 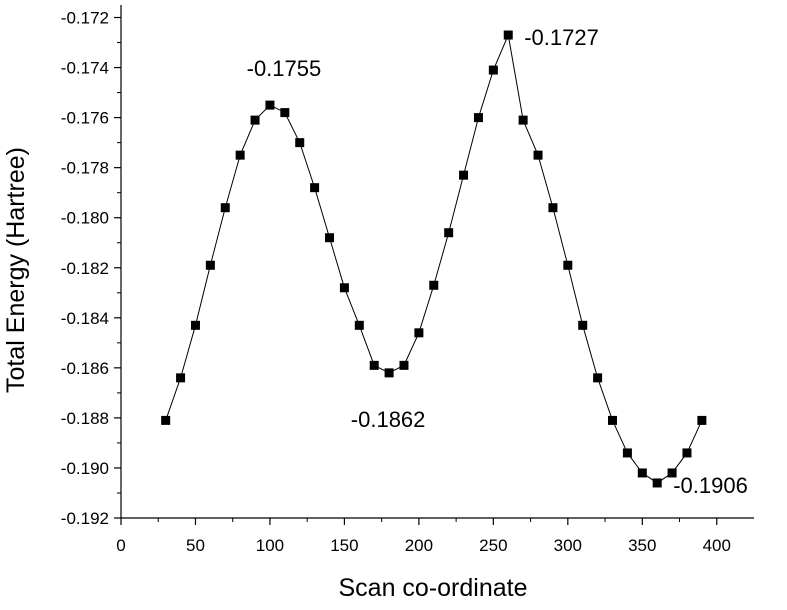 What do you see at coordinates (561, 37) in the screenshot?
I see `annotation-label: -0.1727` at bounding box center [561, 37].